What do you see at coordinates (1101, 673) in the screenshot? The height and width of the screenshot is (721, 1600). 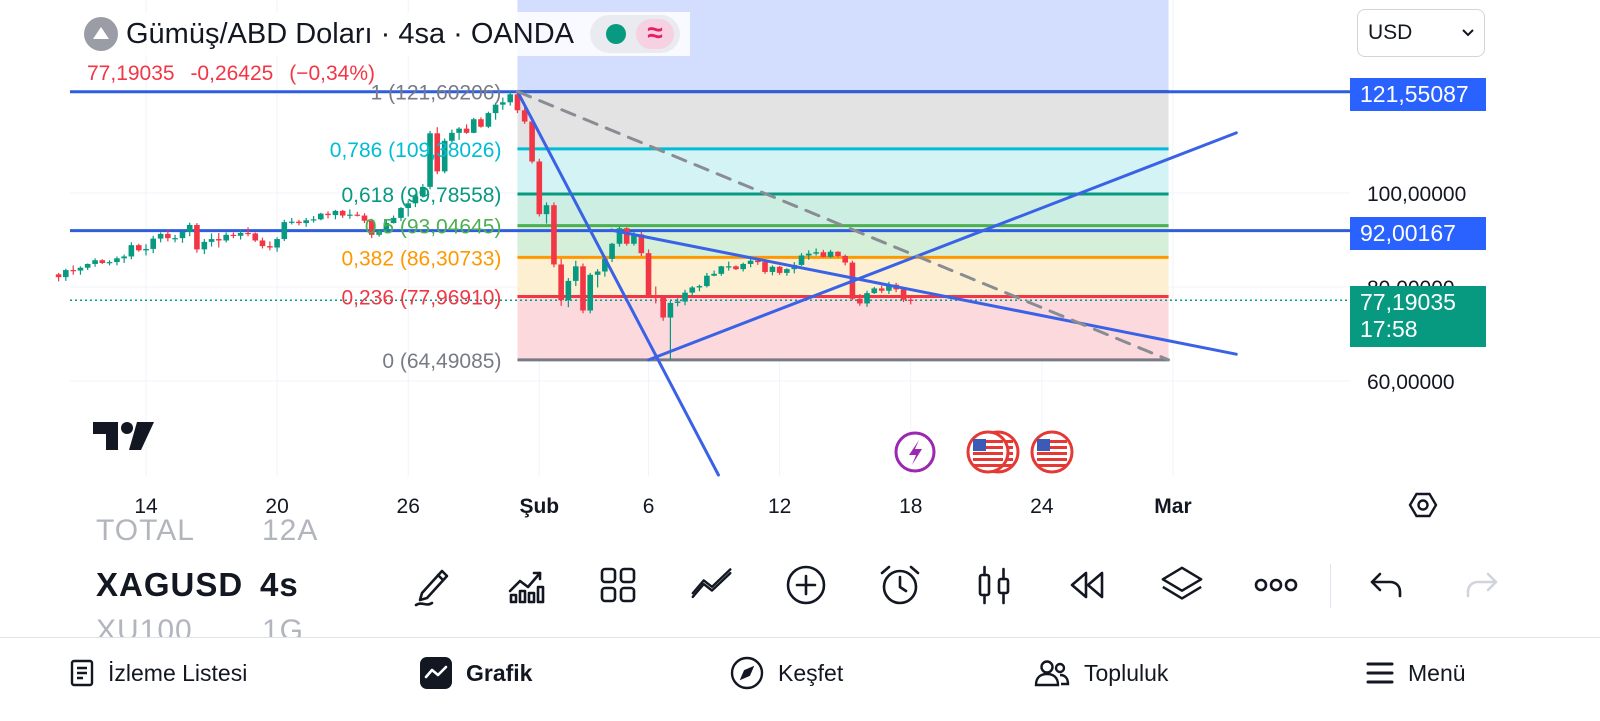 I see `nav-community: Topluluk` at bounding box center [1101, 673].